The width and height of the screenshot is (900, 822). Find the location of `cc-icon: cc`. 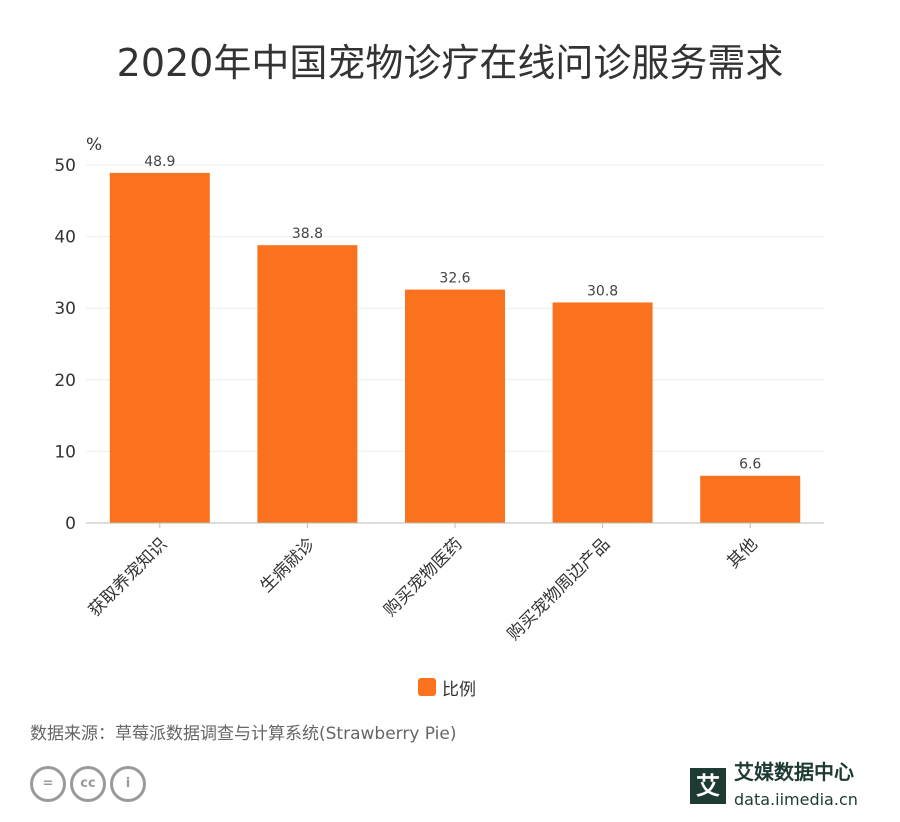

cc-icon: cc is located at coordinates (88, 784).